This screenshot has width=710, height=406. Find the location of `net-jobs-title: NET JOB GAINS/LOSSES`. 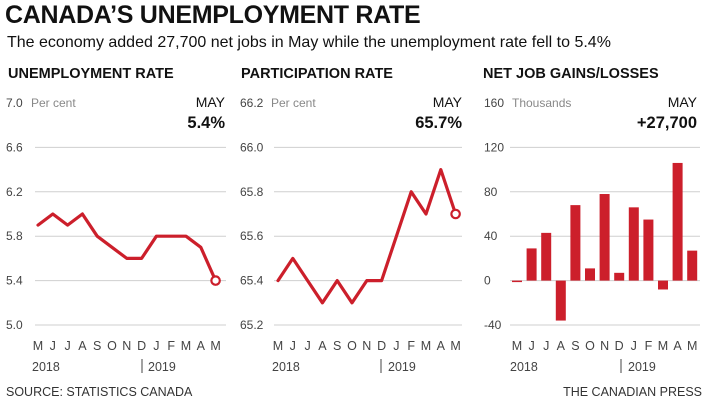

net-jobs-title: NET JOB GAINS/LOSSES is located at coordinates (571, 74).